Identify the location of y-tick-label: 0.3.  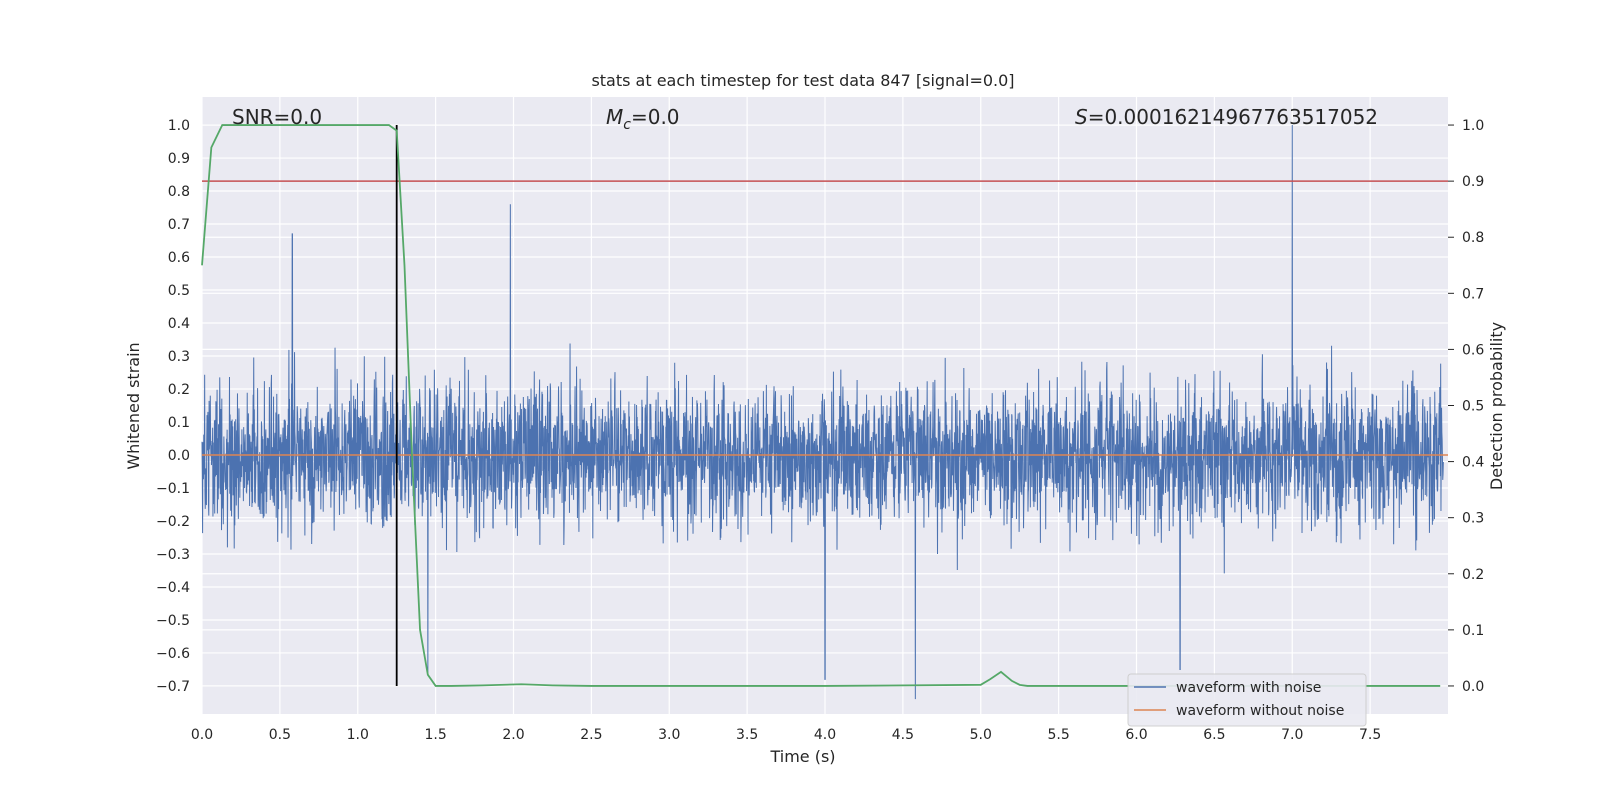
(179, 357).